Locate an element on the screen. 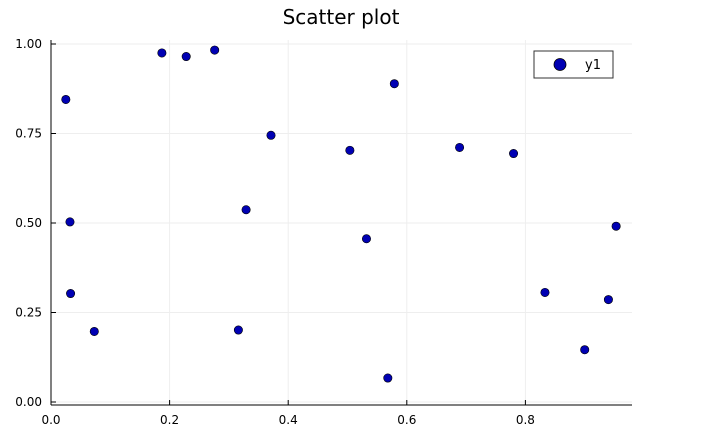 The width and height of the screenshot is (720, 445). y-tick-label: 1.00 is located at coordinates (28, 44).